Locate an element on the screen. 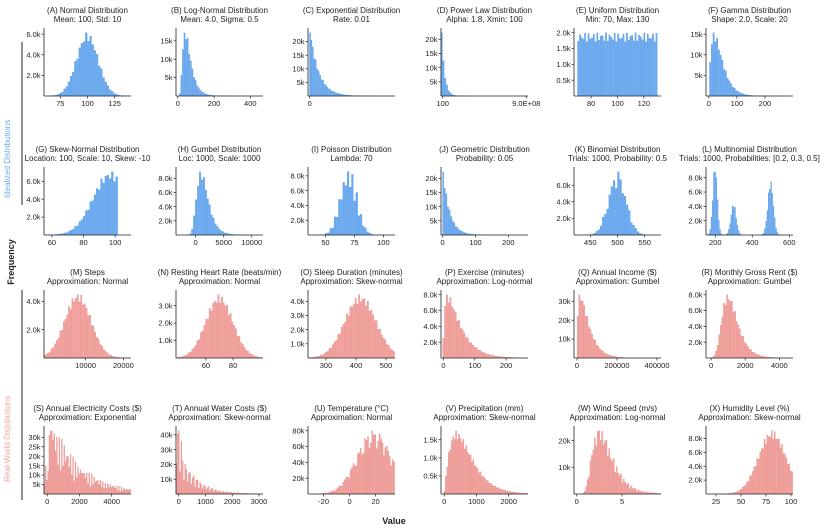 Image resolution: width=831 pixels, height=528 pixels. x-tick-label: 25 is located at coordinates (716, 501).